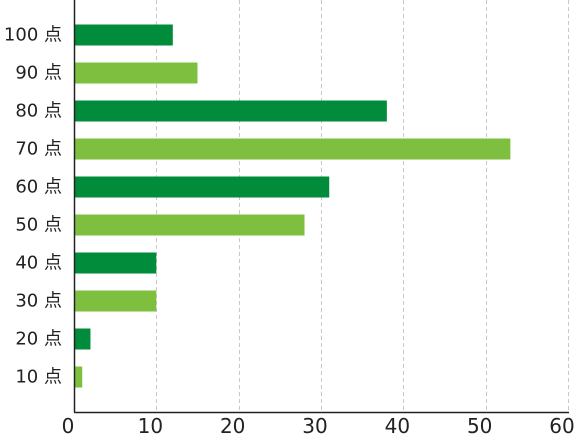 The image size is (581, 440). Describe the element at coordinates (38, 187) in the screenshot. I see `category-label-5: 60 点` at that location.